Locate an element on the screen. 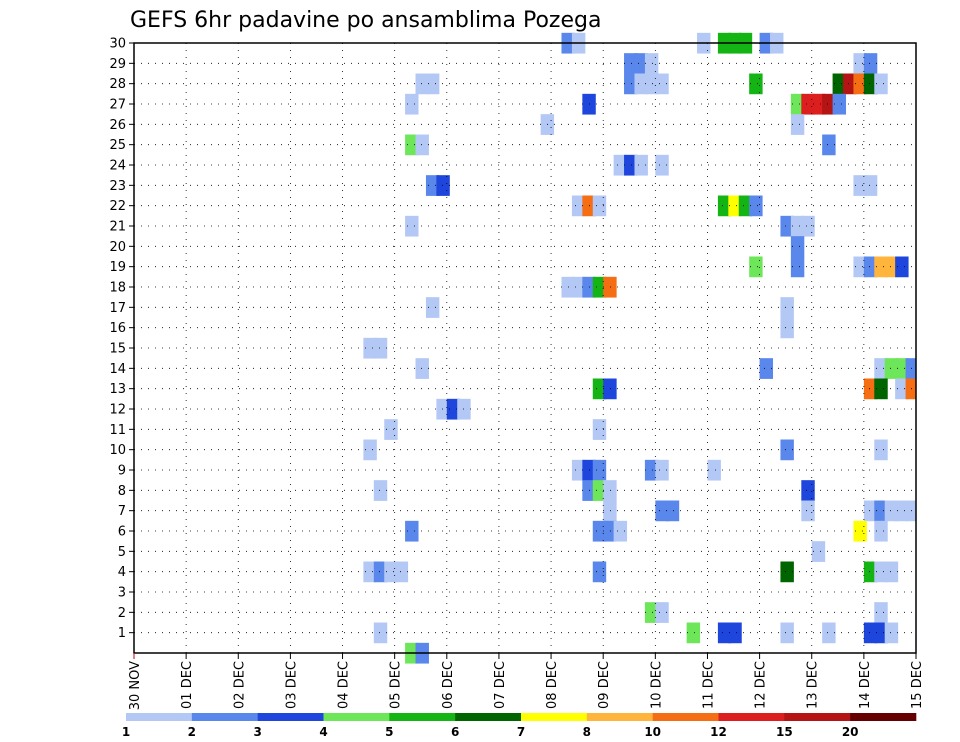 The height and width of the screenshot is (742, 960). x-tick-label: 13 DEC is located at coordinates (813, 685).